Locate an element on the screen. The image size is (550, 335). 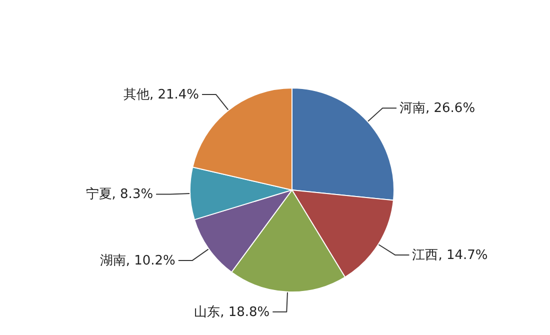
slice-label: 湖南, 10.2% is located at coordinates (138, 260).